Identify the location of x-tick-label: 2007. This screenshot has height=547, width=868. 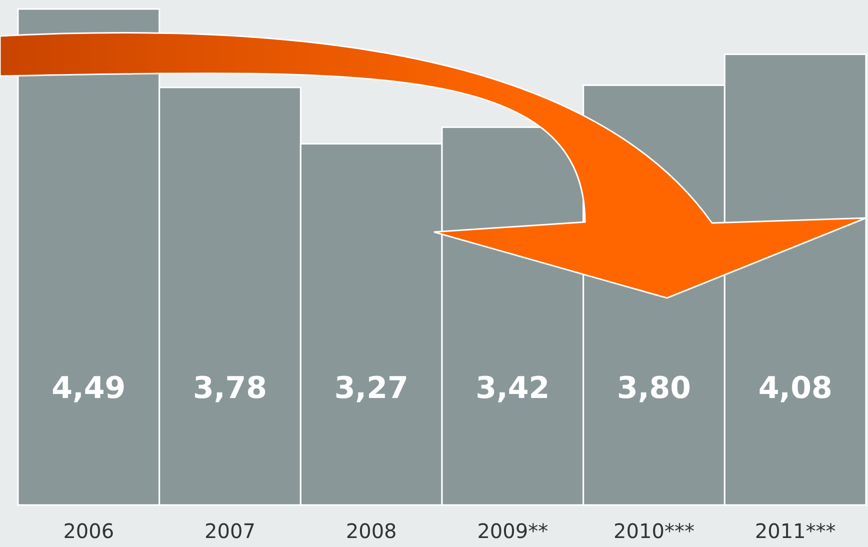
(230, 531).